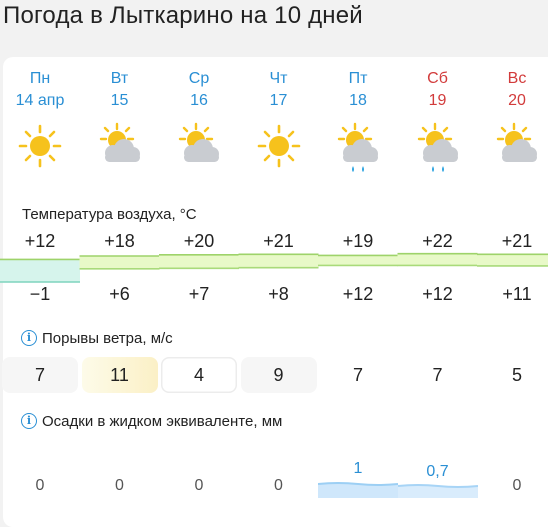  I want to click on day-name: Сб, so click(437, 78).